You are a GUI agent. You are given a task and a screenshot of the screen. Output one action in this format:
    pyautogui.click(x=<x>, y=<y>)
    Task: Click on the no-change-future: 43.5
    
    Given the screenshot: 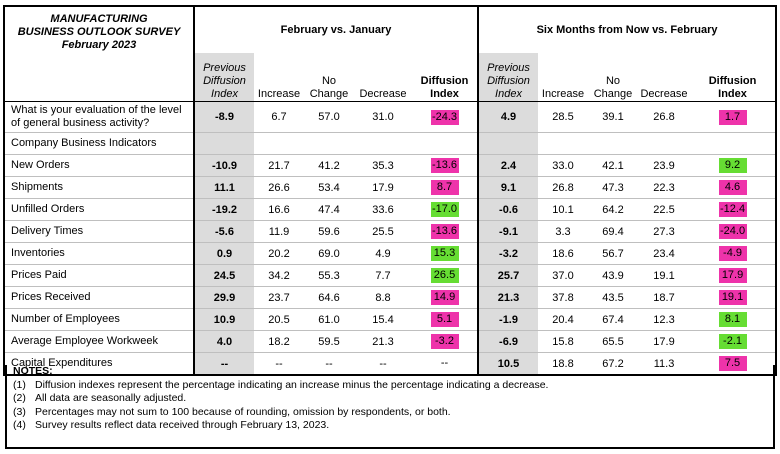 What is the action you would take?
    pyautogui.click(x=613, y=297)
    